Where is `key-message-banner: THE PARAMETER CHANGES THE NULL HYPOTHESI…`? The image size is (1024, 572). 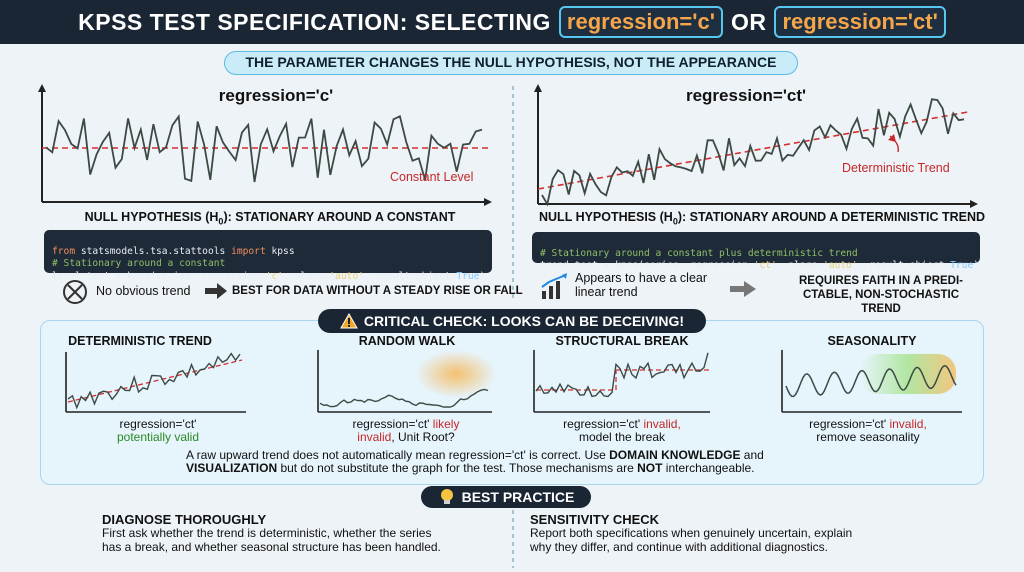 key-message-banner: THE PARAMETER CHANGES THE NULL HYPOTHESI… is located at coordinates (511, 63).